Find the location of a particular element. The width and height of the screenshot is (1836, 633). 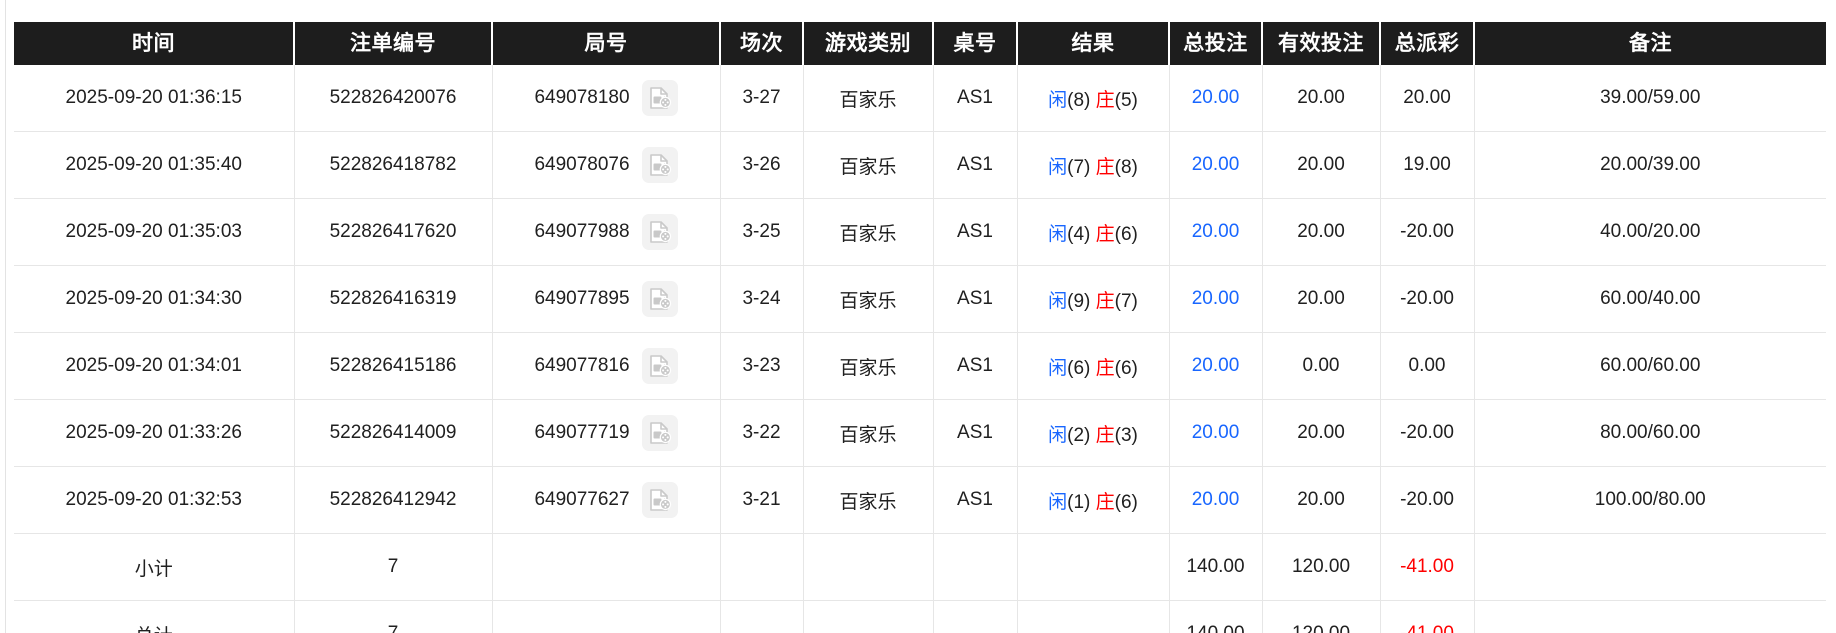

cell-order-number: 522826417620 is located at coordinates (393, 232).